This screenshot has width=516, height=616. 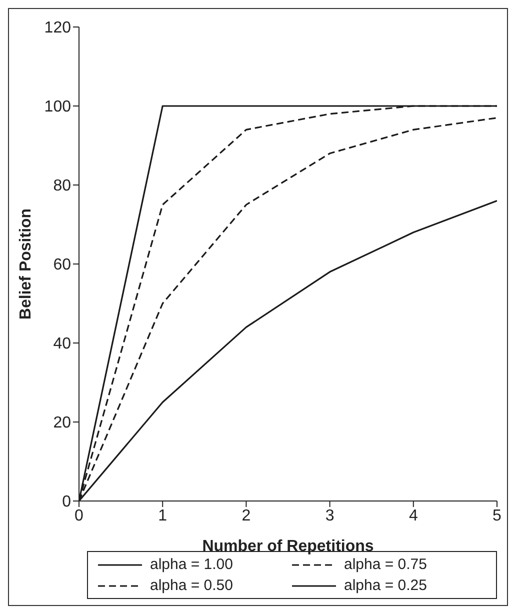 I want to click on y-tick-label: 60, so click(x=62, y=265).